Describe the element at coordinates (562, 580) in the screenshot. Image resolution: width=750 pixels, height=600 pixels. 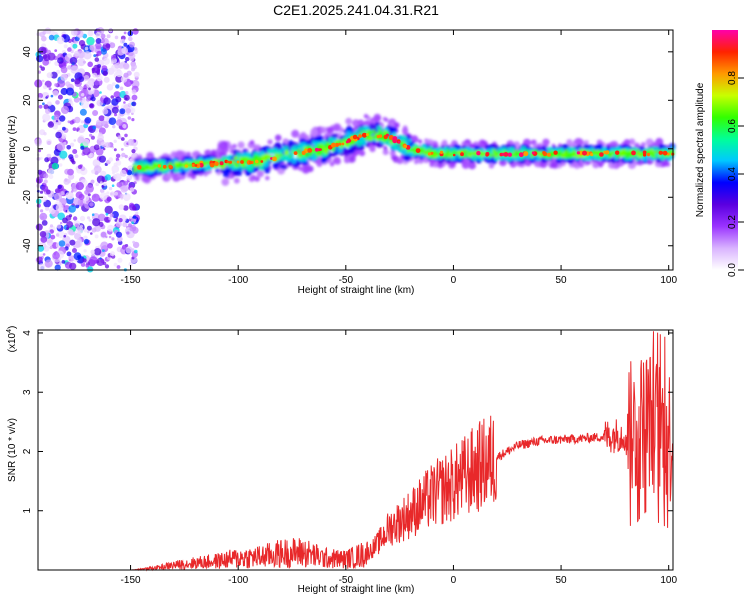
I see `snr-x-tick-label: 50` at that location.